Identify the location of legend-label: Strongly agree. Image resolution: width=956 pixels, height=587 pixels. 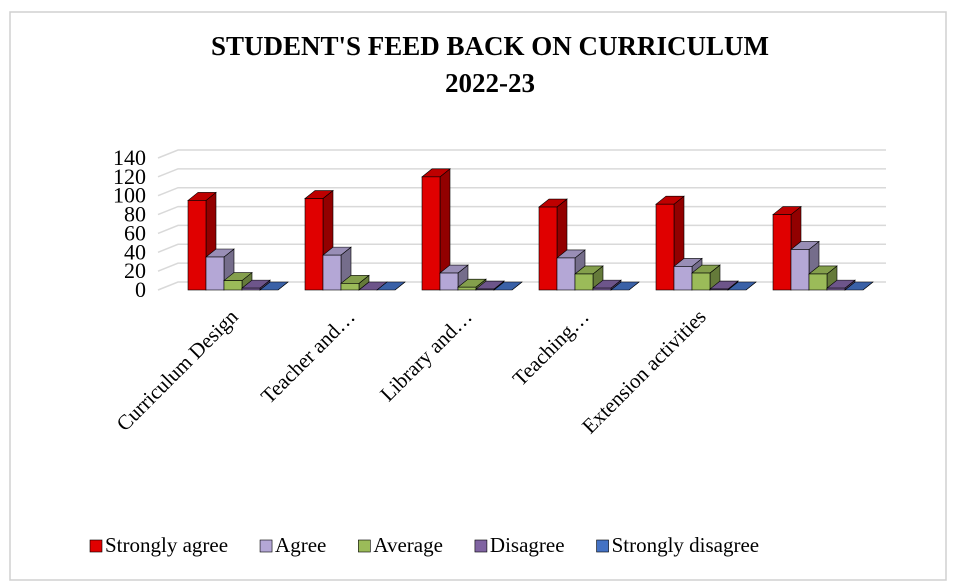
(166, 545).